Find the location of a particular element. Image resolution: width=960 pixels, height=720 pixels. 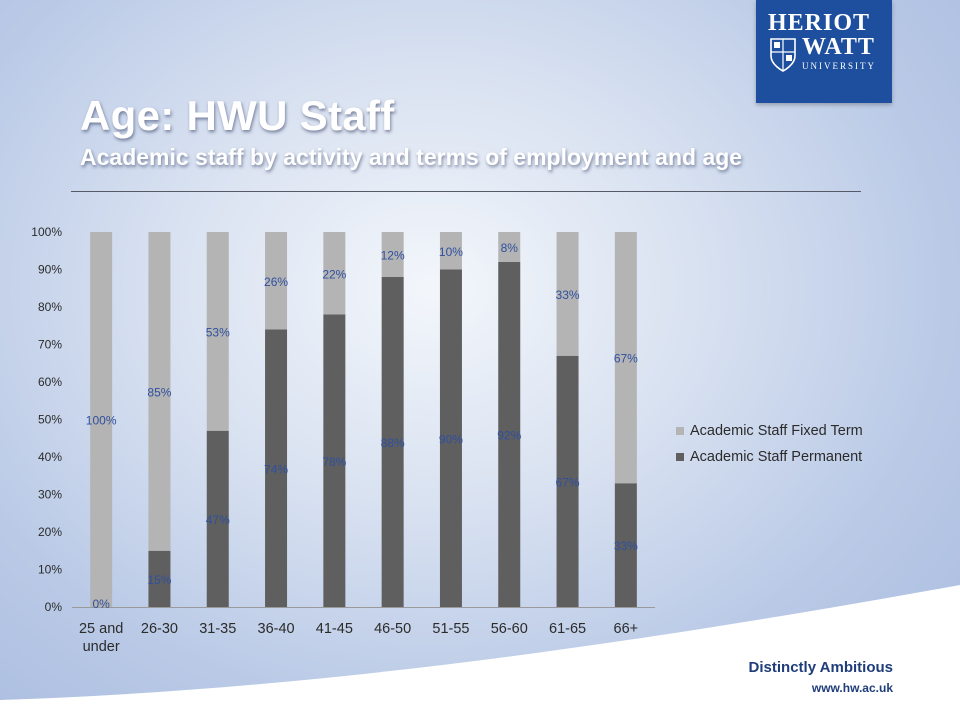

x-tick-label: 61-65 is located at coordinates (567, 629).